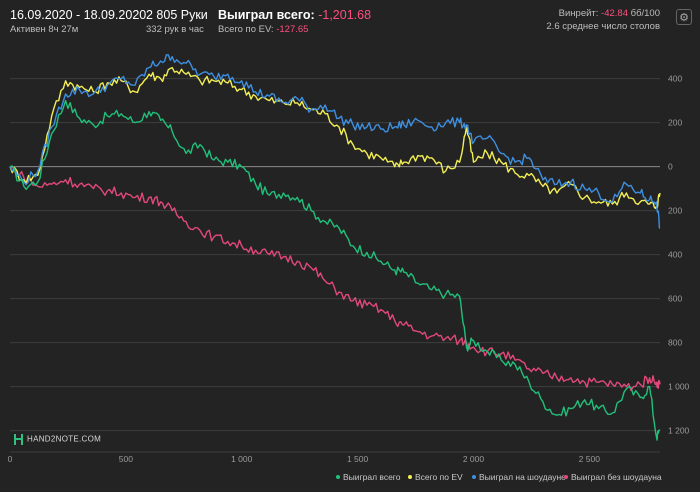 This screenshot has height=492, width=700. I want to click on hand2note-logo: HAND2NOTE.COM, so click(57, 439).